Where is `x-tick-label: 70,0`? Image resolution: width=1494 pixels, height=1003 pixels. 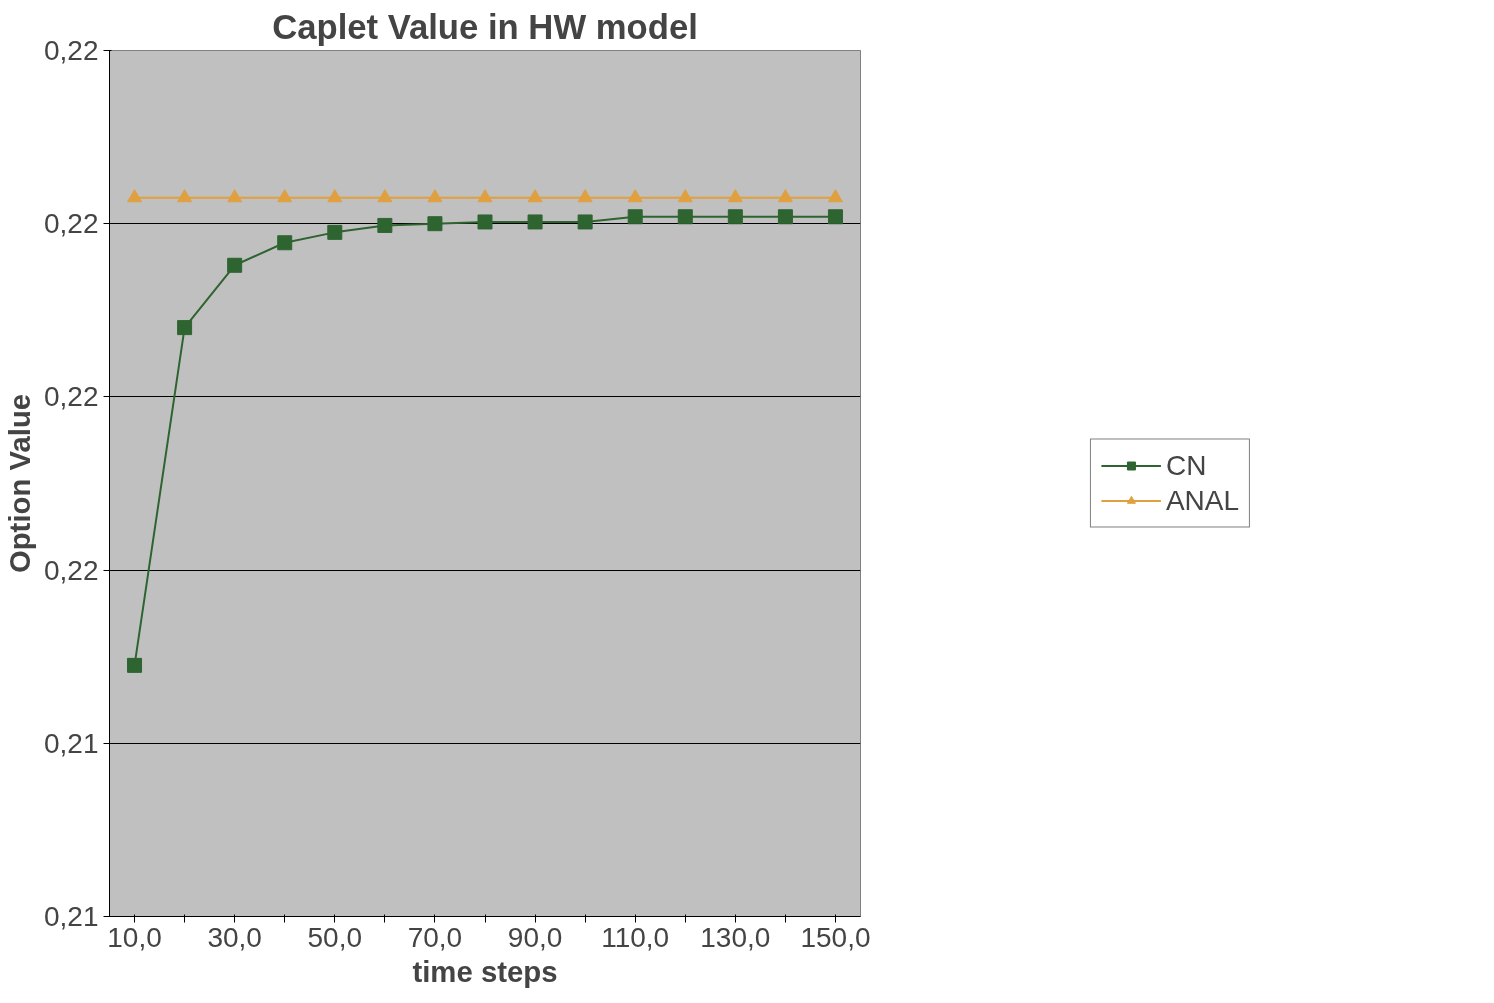
x-tick-label: 70,0 is located at coordinates (435, 937).